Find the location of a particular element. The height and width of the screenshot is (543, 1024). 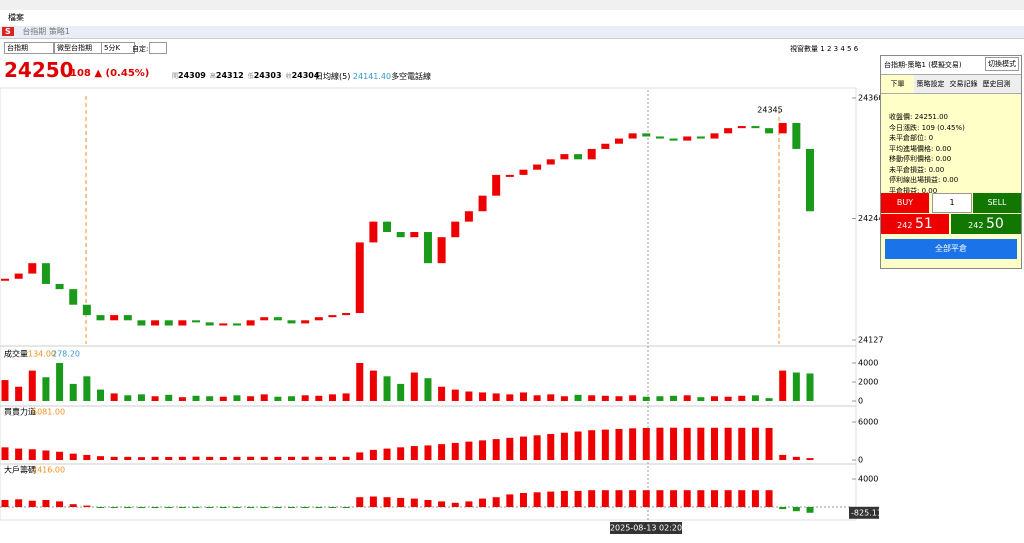

ask-button: 242 50 is located at coordinates (986, 224).